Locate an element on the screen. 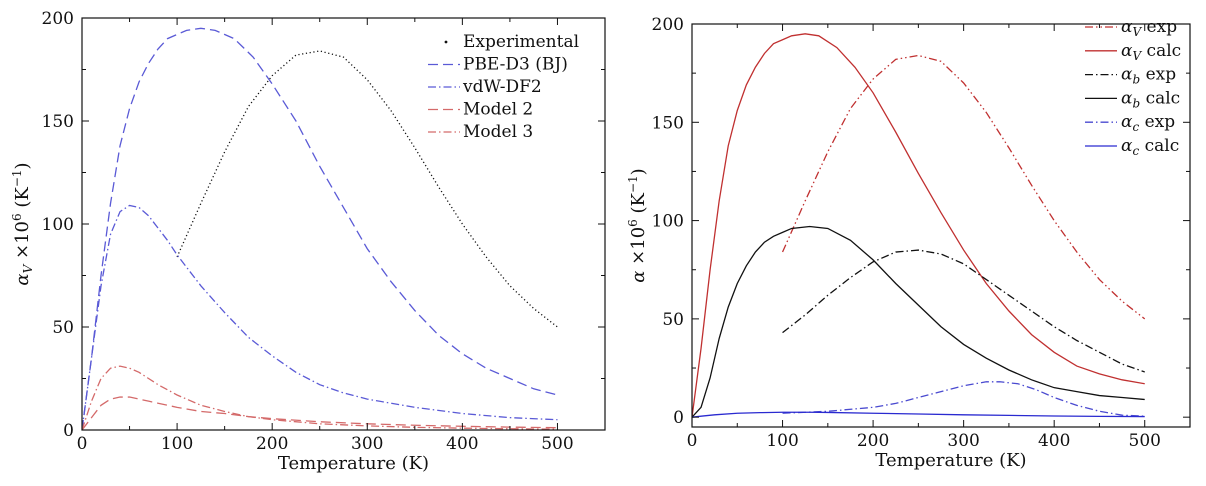  y-axis-title: αV ×106 (K−1) is located at coordinates (22, 223).